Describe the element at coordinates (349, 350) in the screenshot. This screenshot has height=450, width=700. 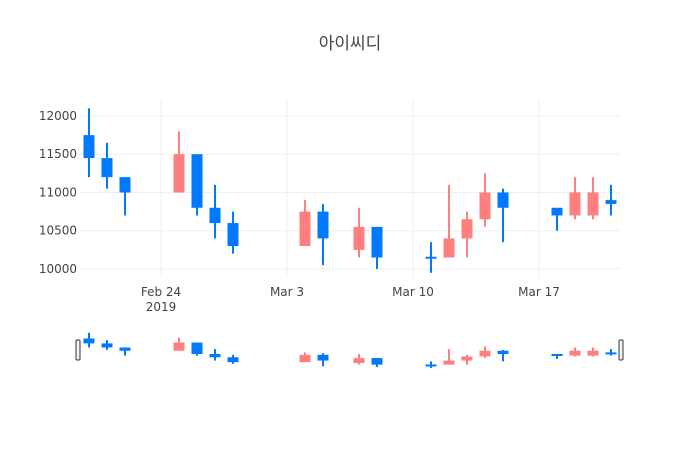
I see `range-slider` at that location.